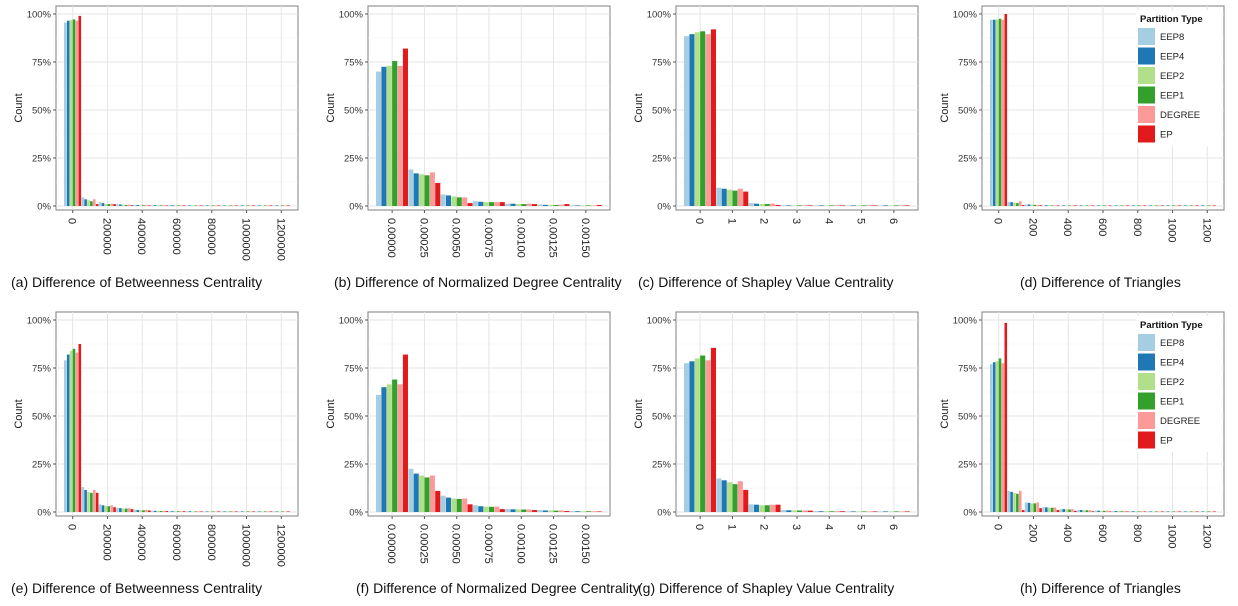 The width and height of the screenshot is (1238, 606). I want to click on chart-g: 0% 25% 50% 75% 100% 0 1 2 3 4 5 6 Count, so click(776, 420).